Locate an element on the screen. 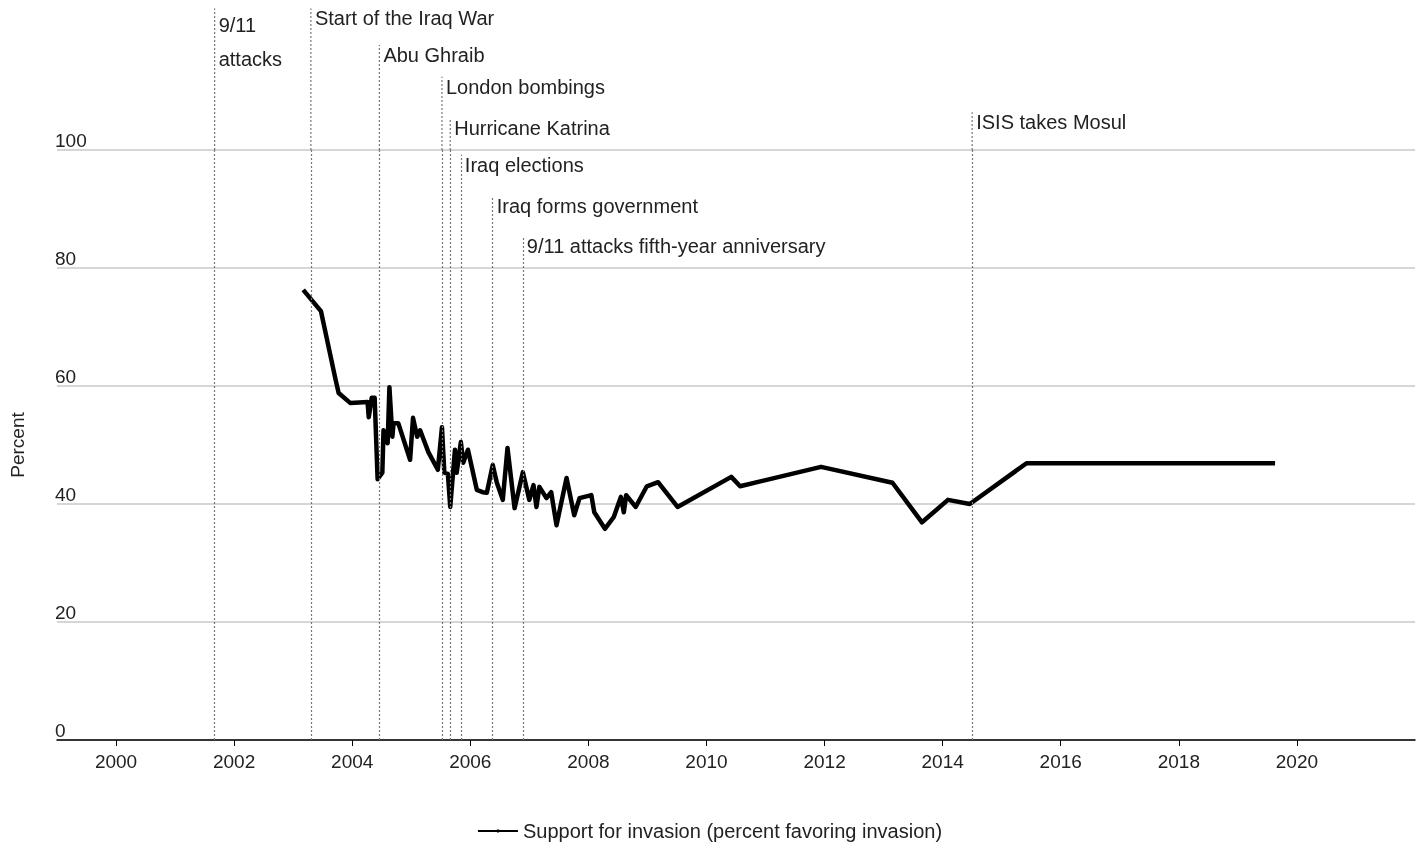 The image size is (1419, 848). y-tick-label: 80 is located at coordinates (66, 258).